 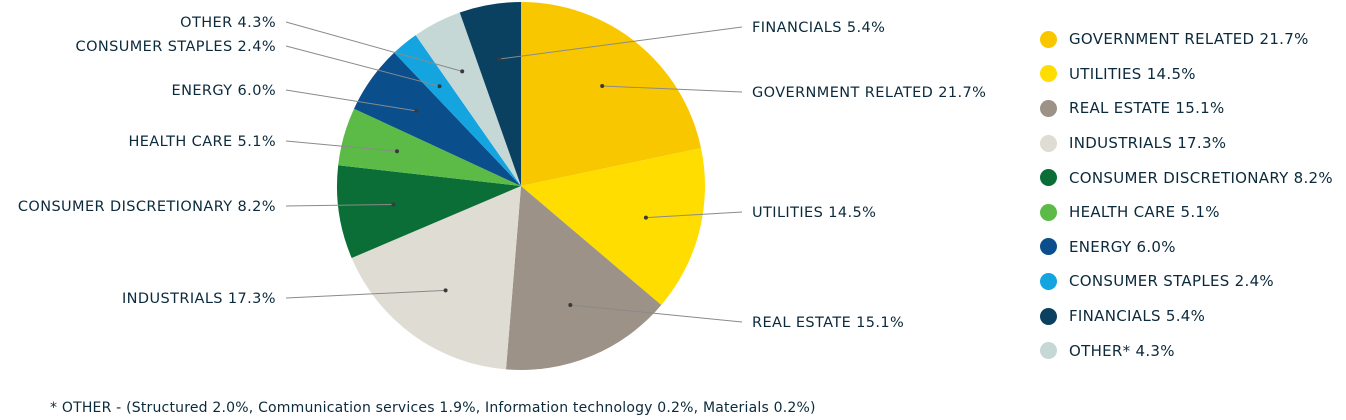 I want to click on legend-label: HEALTH CARE 5.1%, so click(x=1144, y=212).